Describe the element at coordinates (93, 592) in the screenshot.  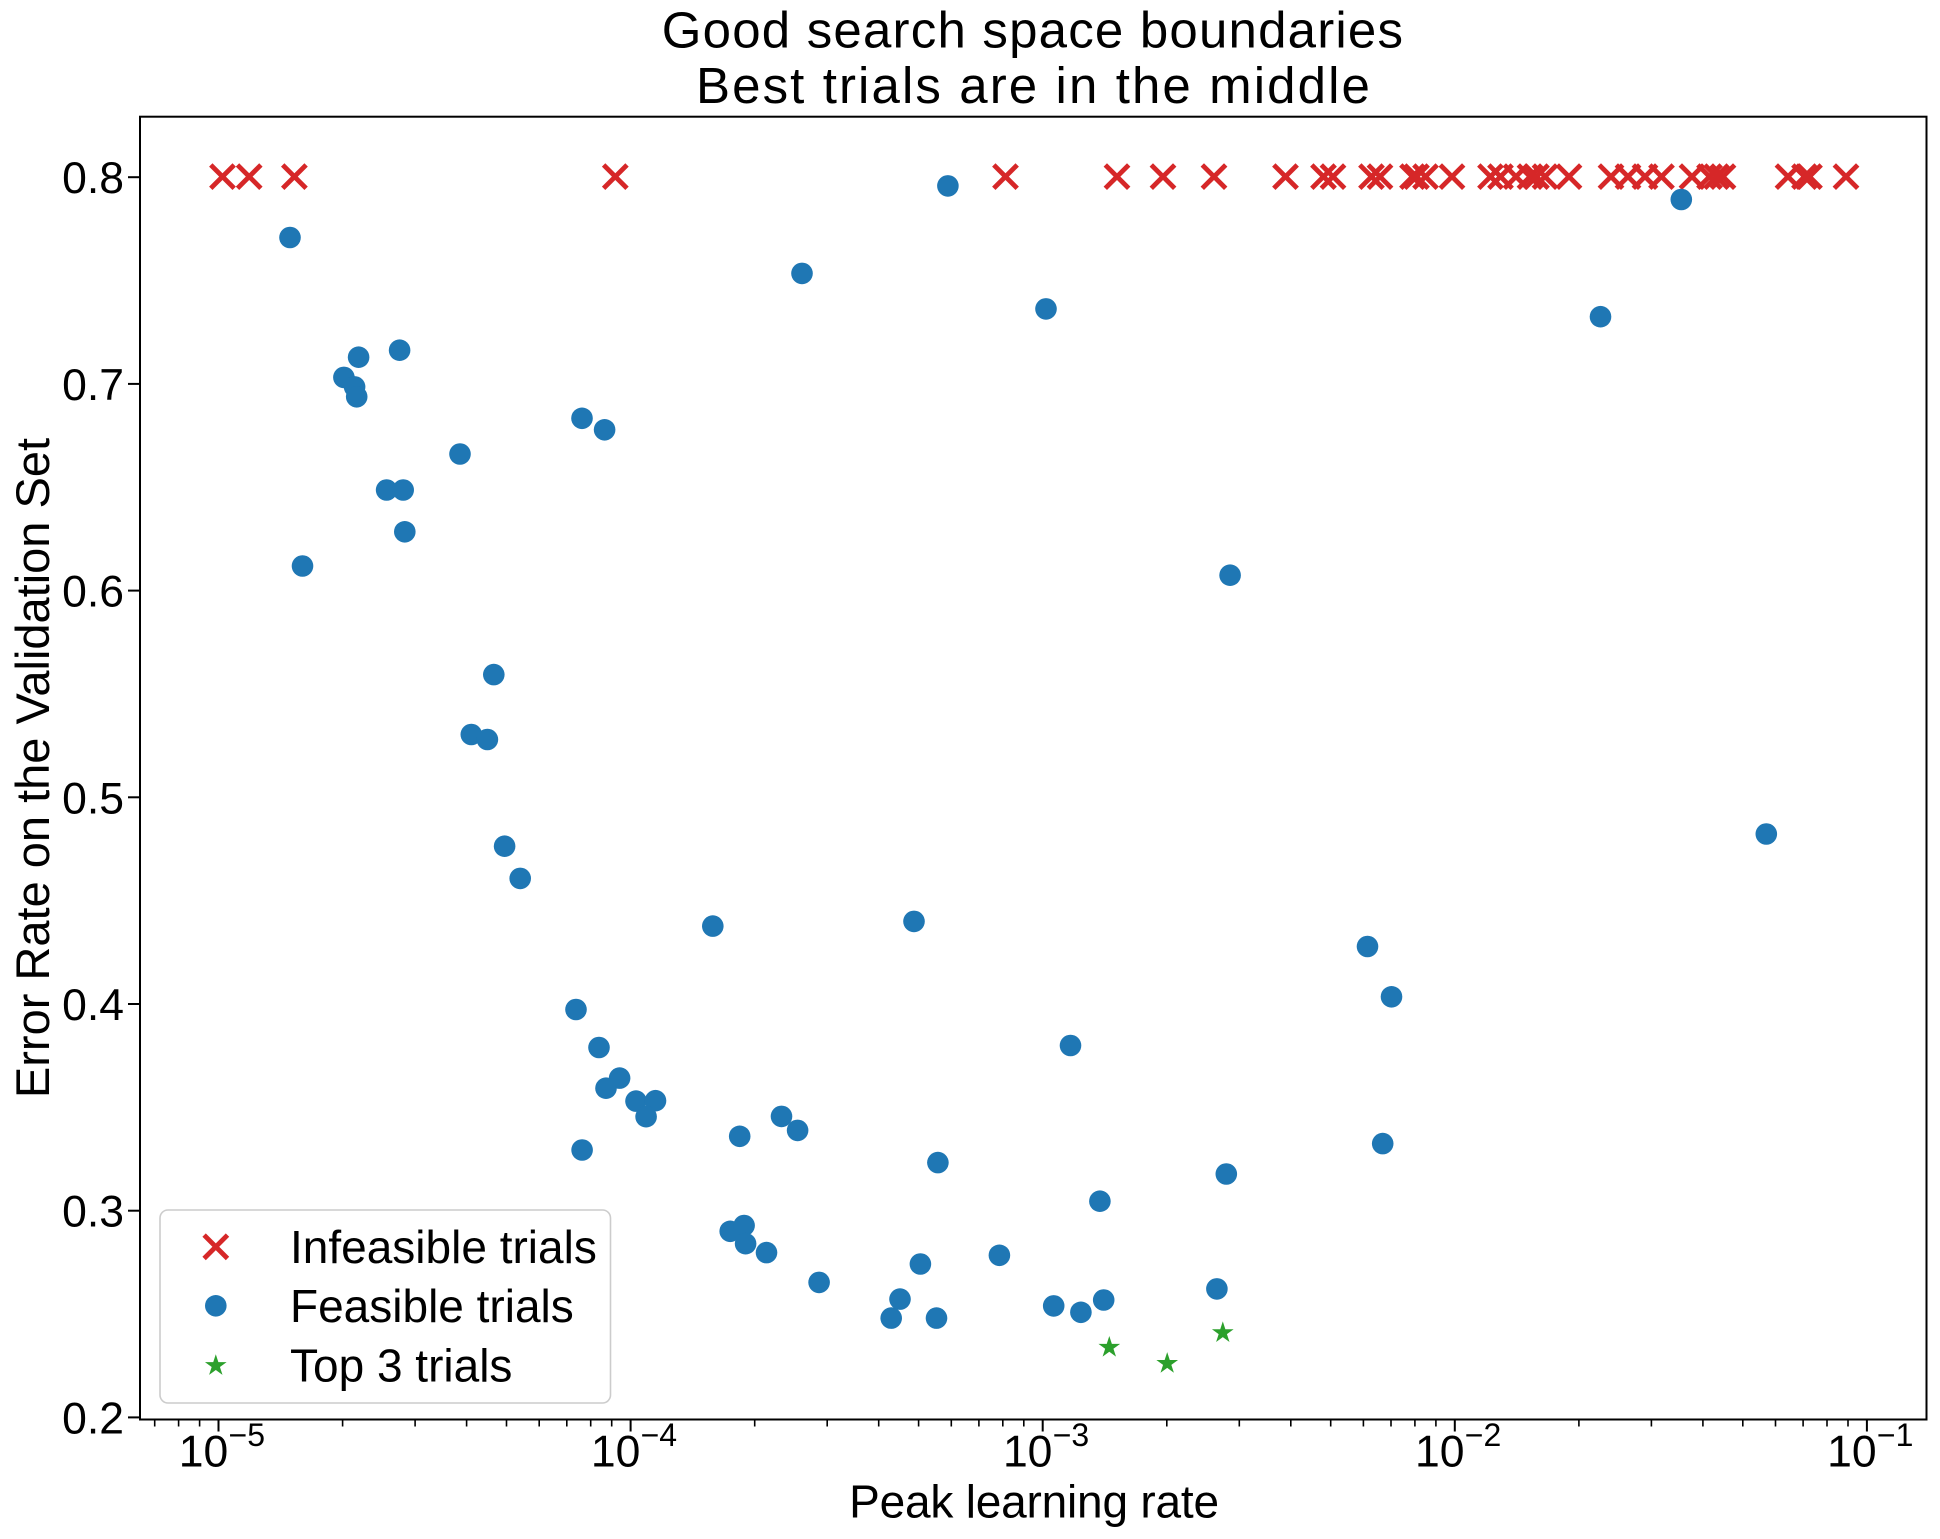
I see `svg-text: 0.6` at that location.